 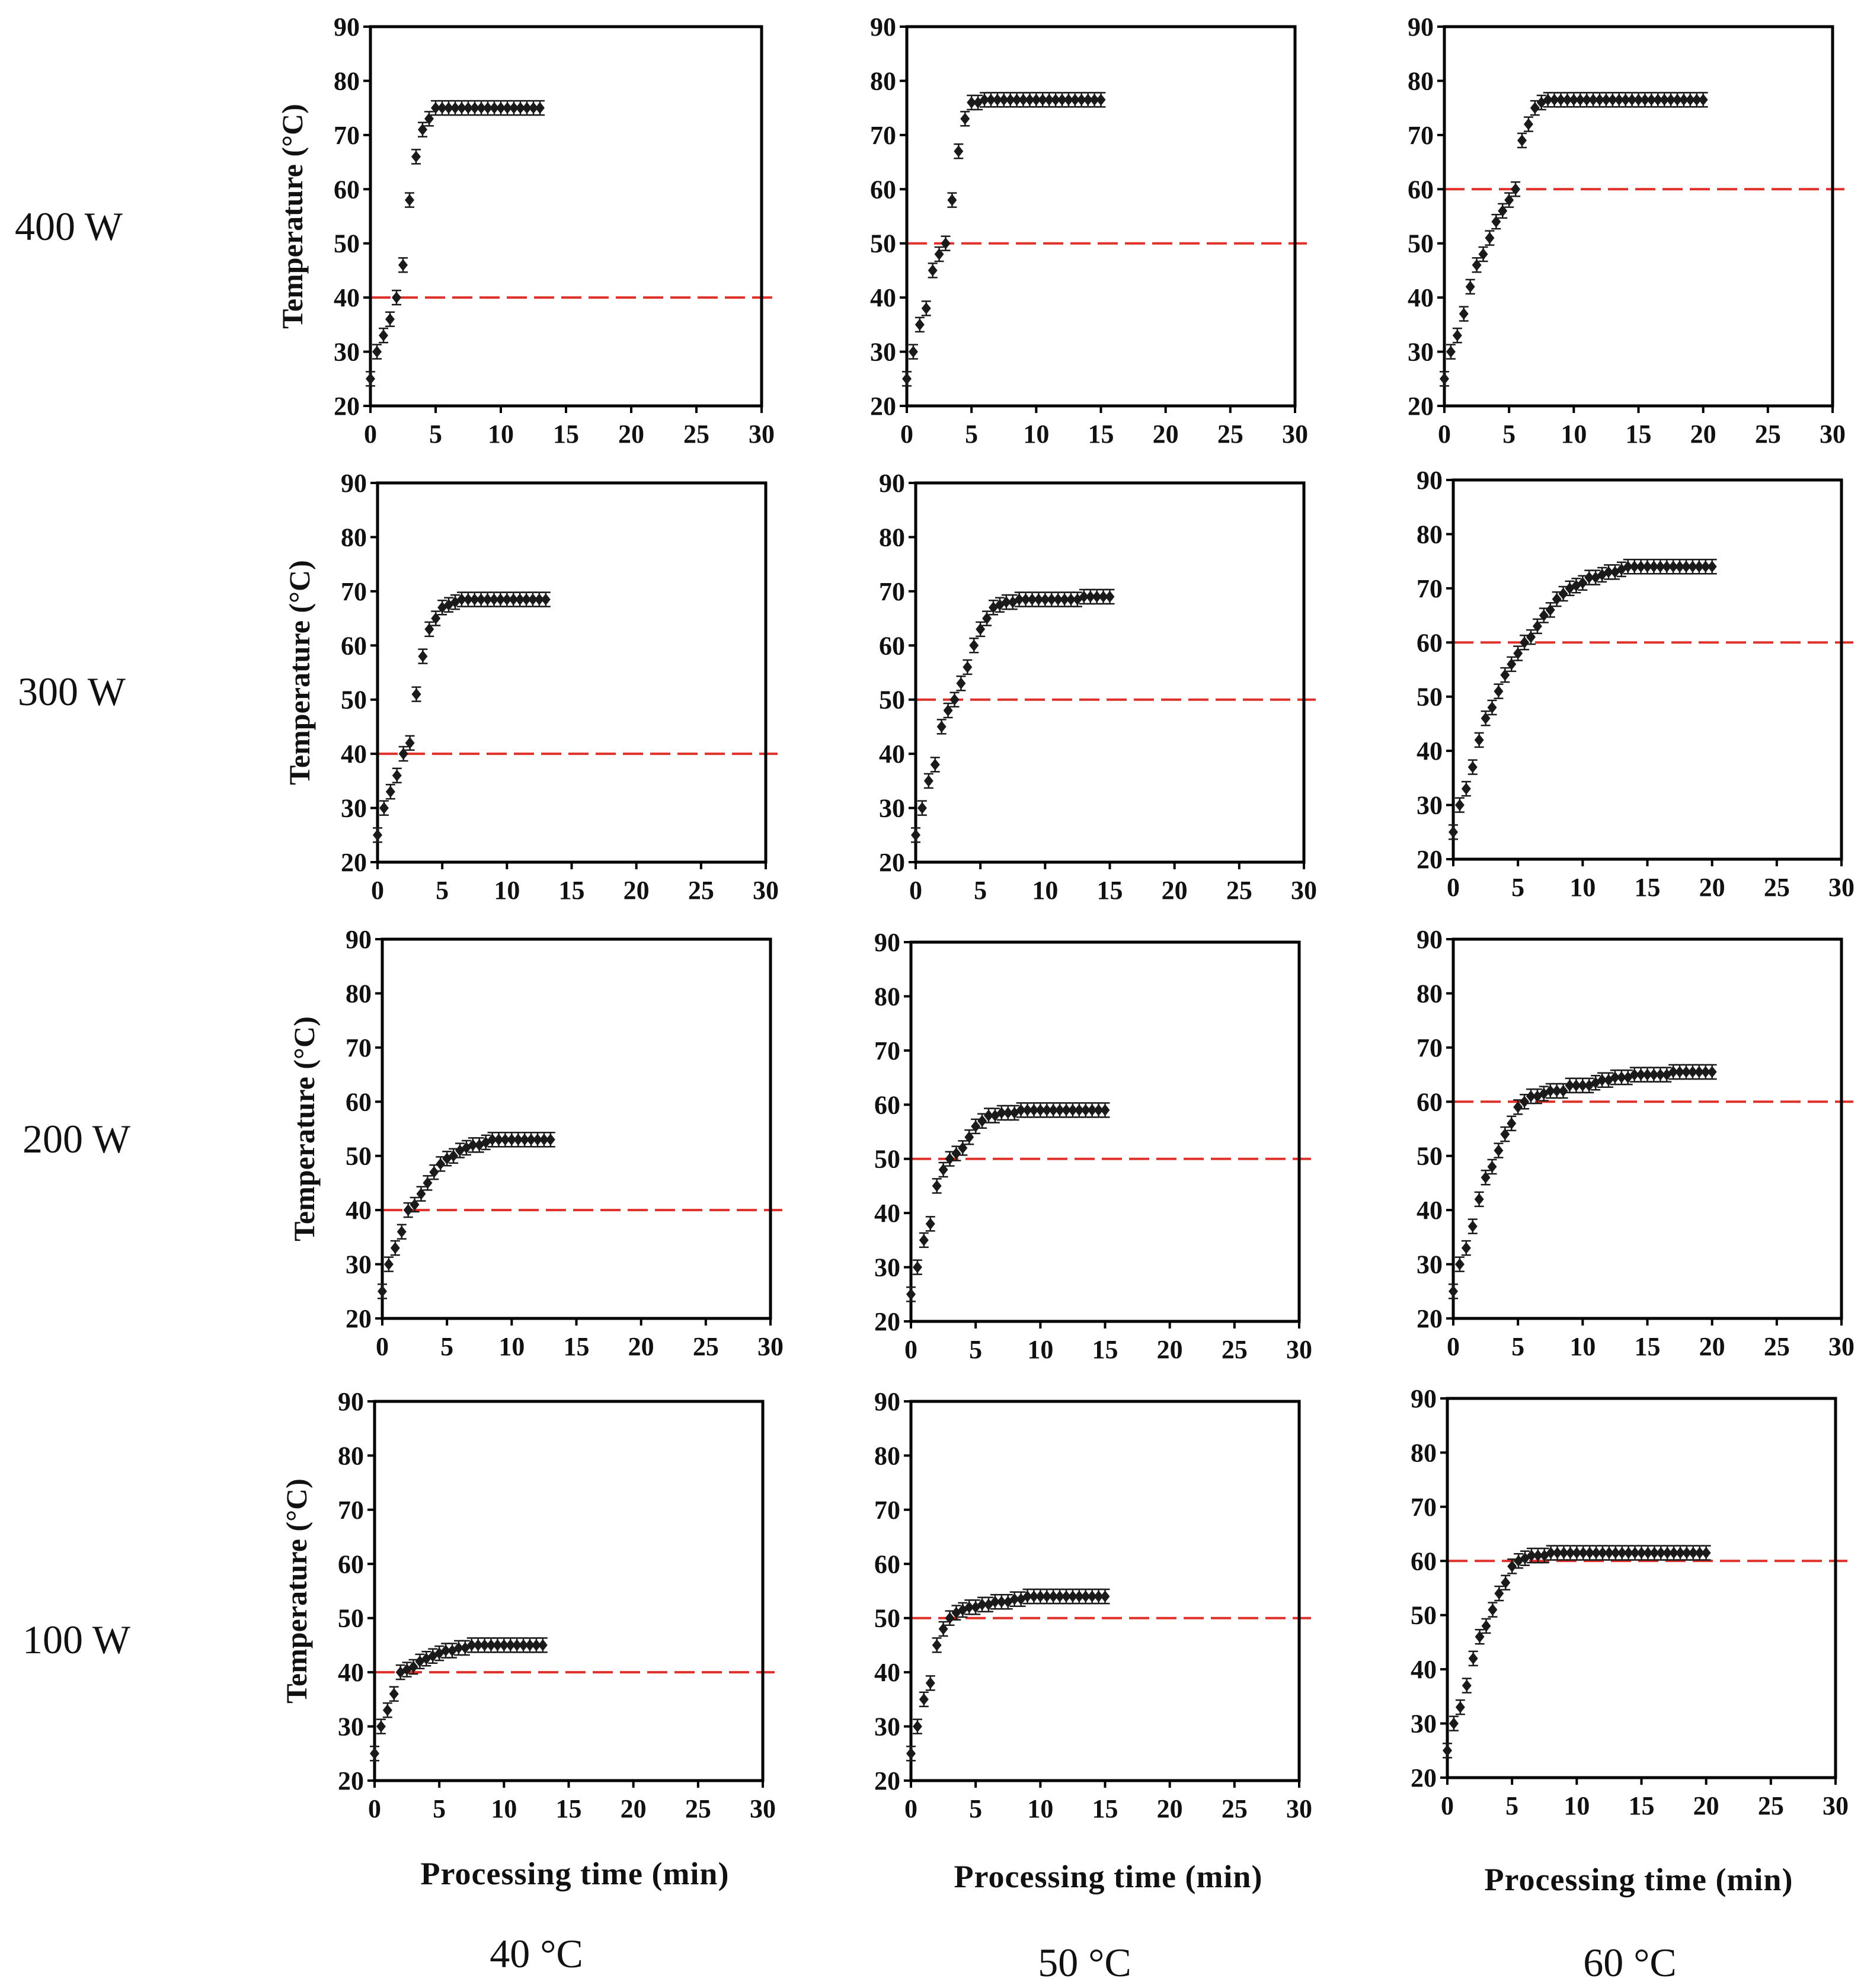 What do you see at coordinates (883, 26) in the screenshot?
I see `y-tick-label: 90` at bounding box center [883, 26].